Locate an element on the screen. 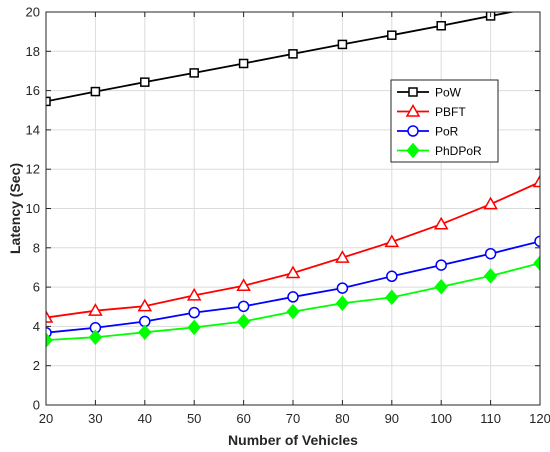 This screenshot has height=452, width=550. x-tick-label: 70 is located at coordinates (293, 418).